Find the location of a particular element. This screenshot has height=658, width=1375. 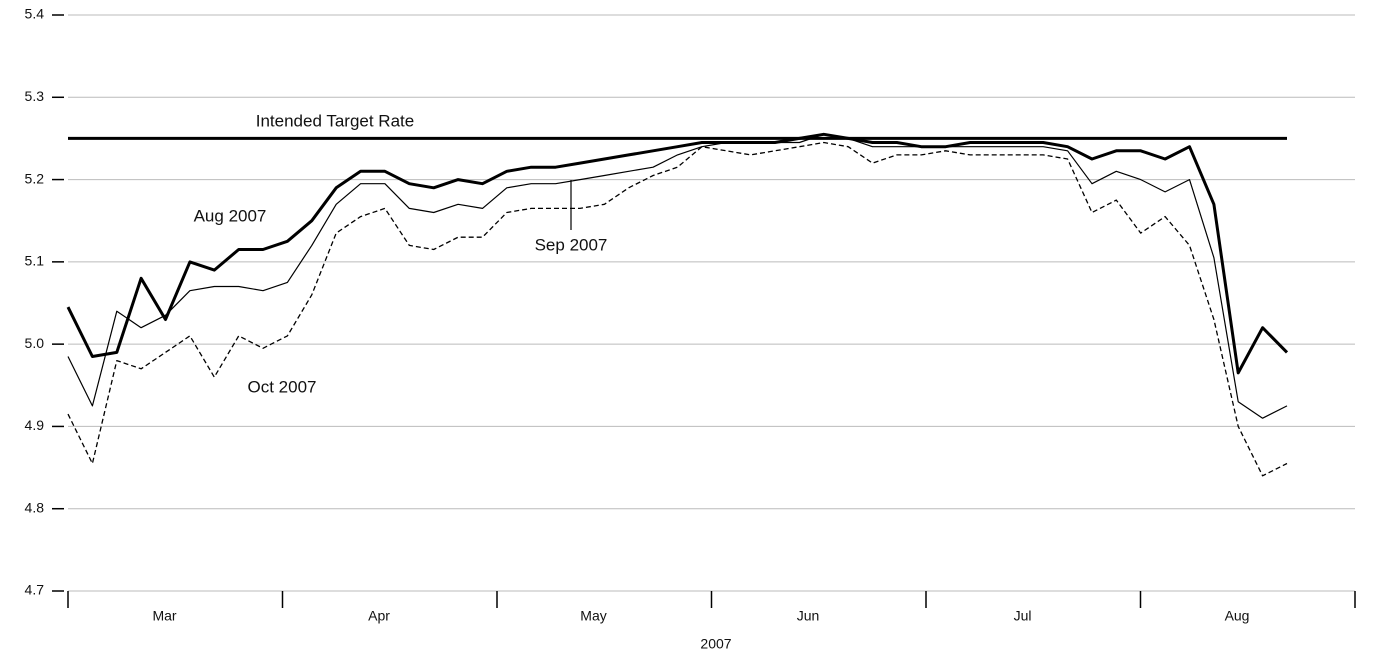

y-tick-label: 4.7 is located at coordinates (35, 590).